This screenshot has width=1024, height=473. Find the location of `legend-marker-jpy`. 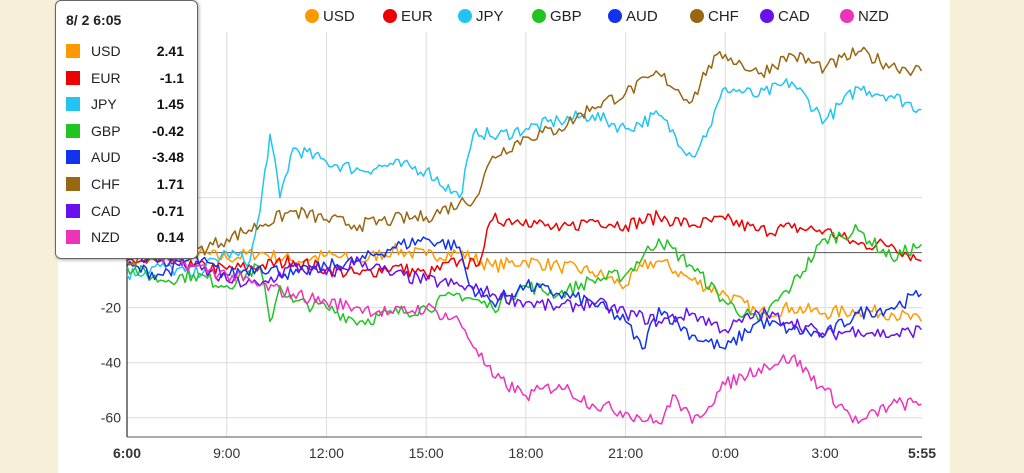

legend-marker-jpy is located at coordinates (465, 16).